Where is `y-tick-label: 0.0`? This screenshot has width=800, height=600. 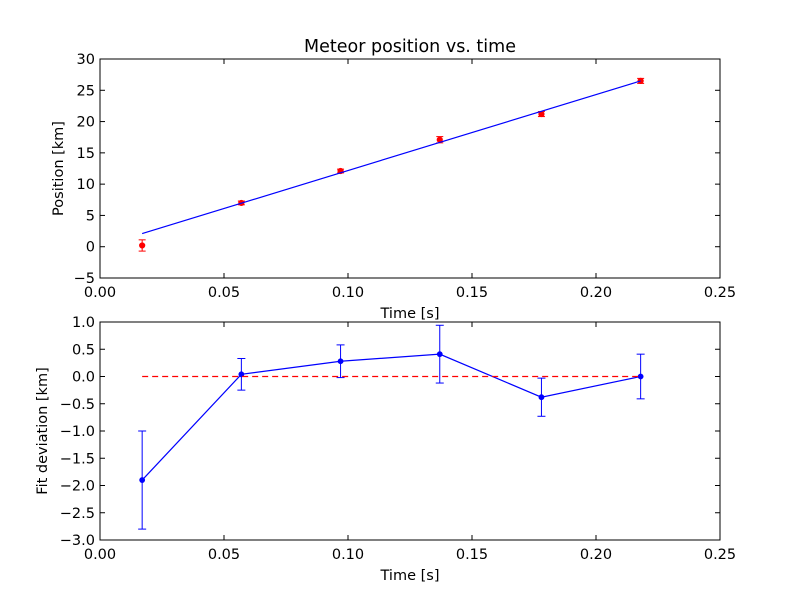
y-tick-label: 0.0 is located at coordinates (83, 378).